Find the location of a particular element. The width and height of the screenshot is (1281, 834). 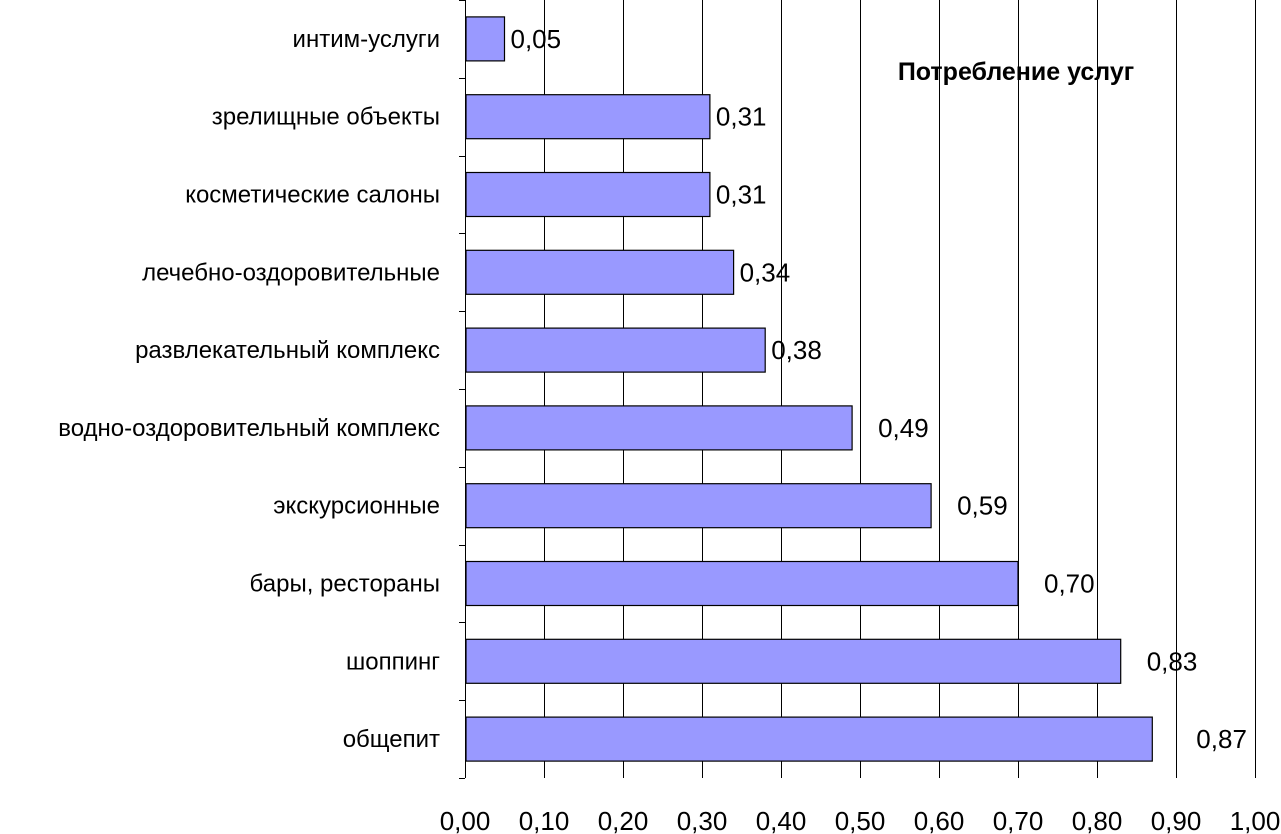

category-label: водно-оздоровительный комплекс is located at coordinates (249, 428).